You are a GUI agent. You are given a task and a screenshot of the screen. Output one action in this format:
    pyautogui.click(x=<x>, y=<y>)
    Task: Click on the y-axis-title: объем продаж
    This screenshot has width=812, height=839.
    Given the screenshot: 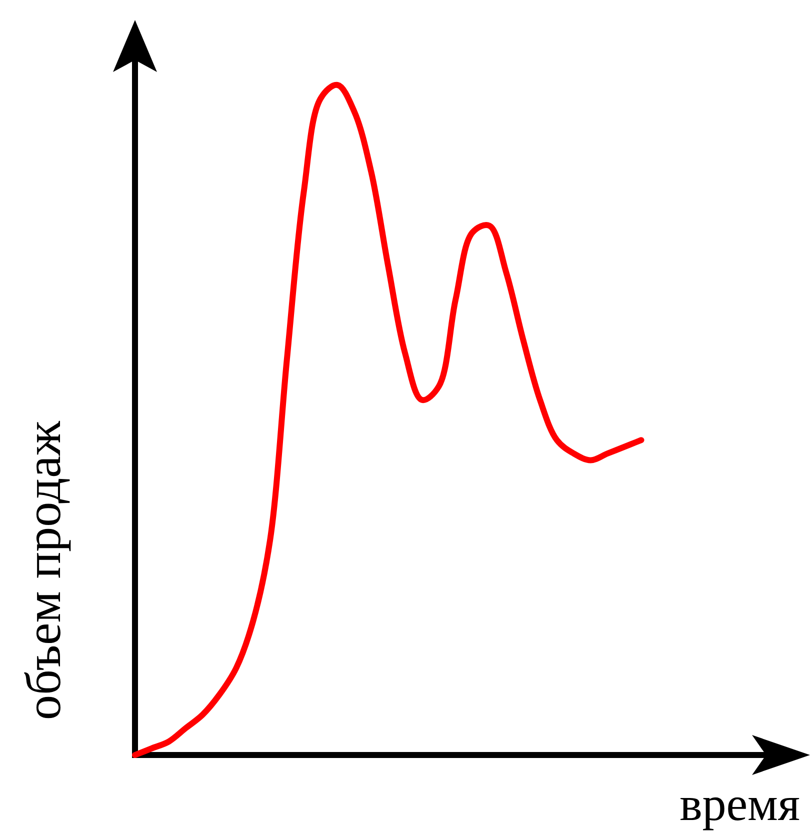 What is the action you would take?
    pyautogui.click(x=43, y=570)
    